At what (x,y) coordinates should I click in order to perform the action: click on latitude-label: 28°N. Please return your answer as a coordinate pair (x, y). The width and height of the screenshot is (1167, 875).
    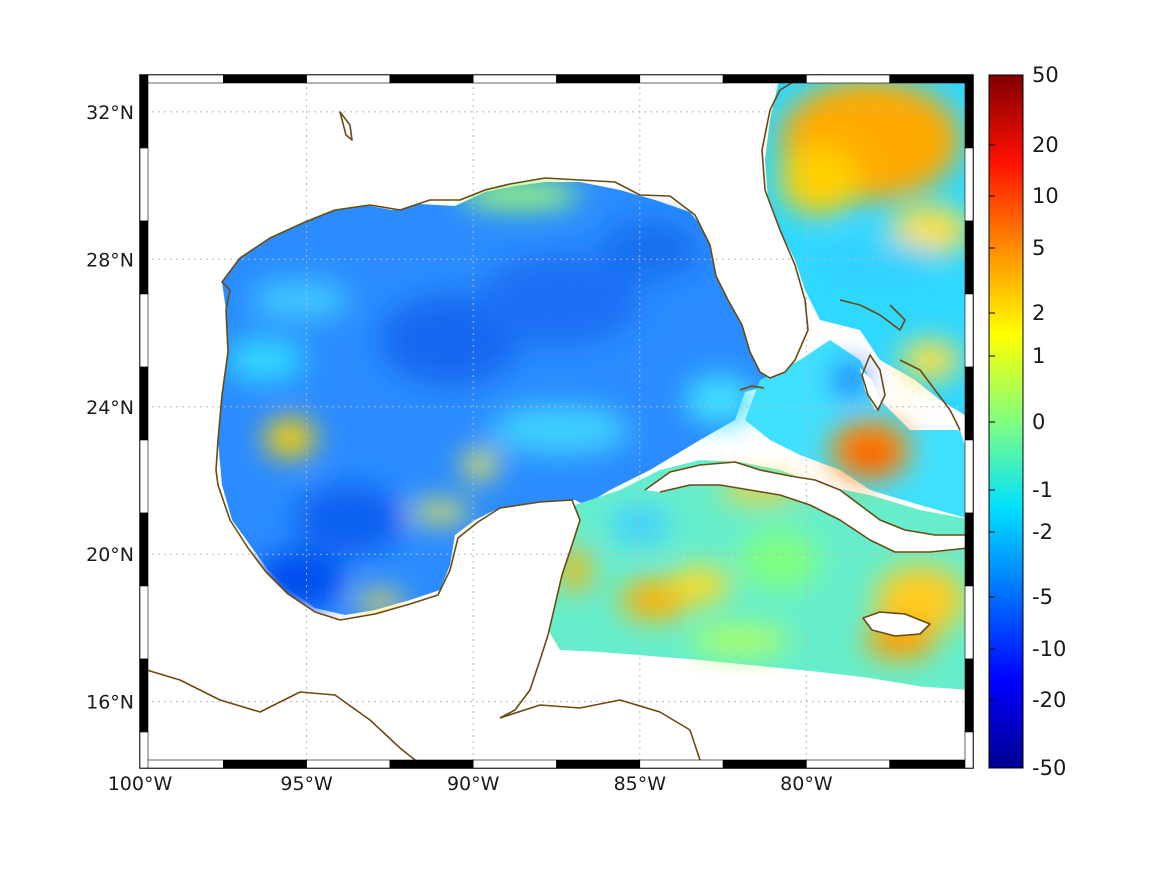
    Looking at the image, I should click on (110, 260).